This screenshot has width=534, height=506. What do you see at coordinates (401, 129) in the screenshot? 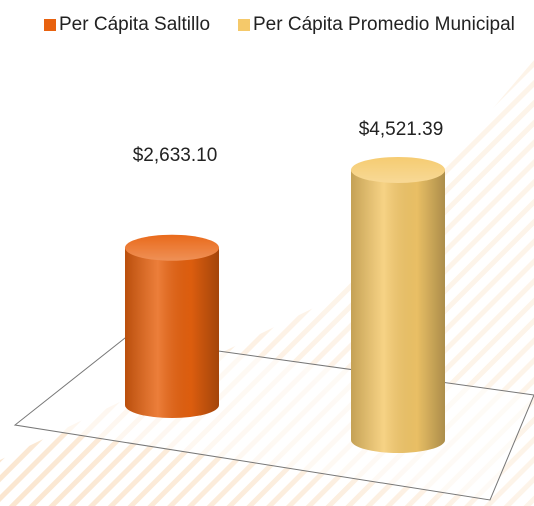
I see `data-label: $4,521.39` at bounding box center [401, 129].